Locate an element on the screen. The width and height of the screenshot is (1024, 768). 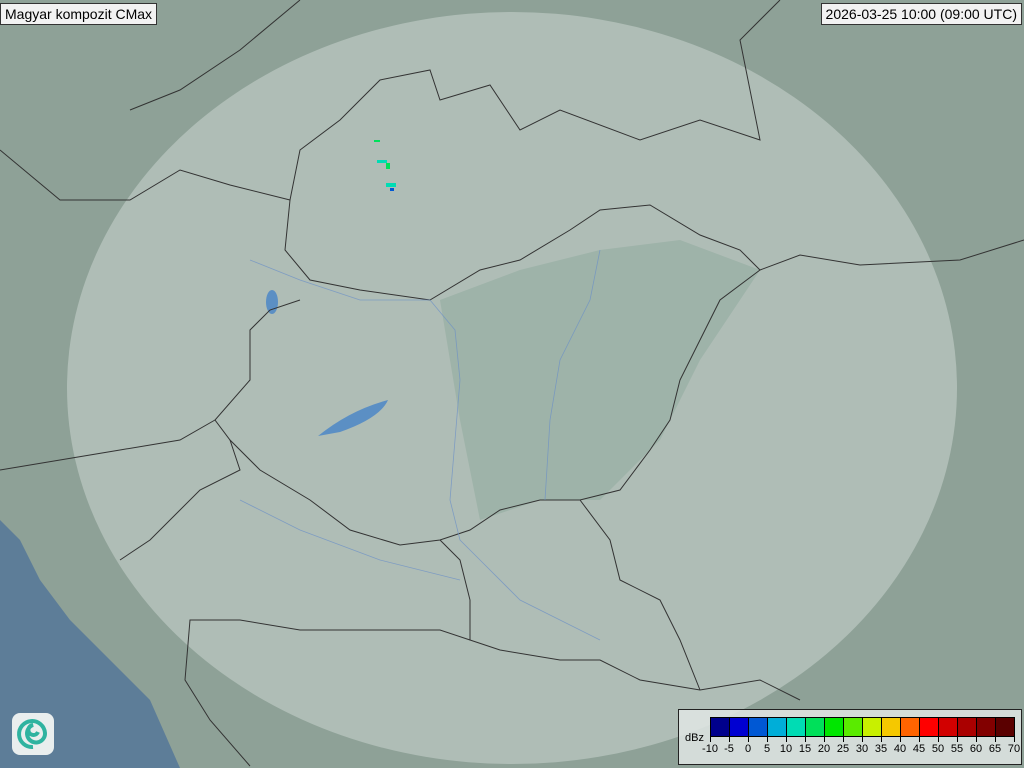
tick-label: 70 is located at coordinates (1014, 749).